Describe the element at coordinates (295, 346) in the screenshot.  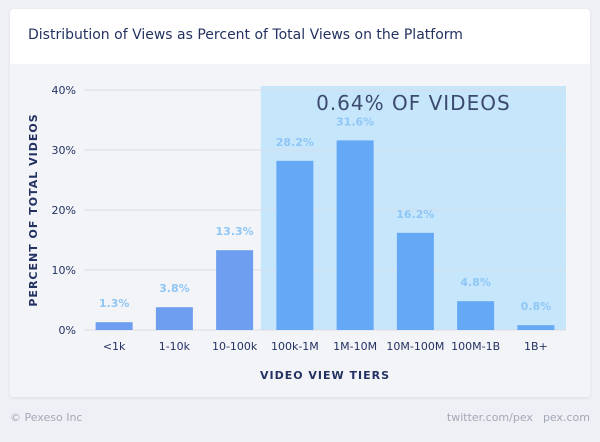
I see `x-tick-label: 100k-1M` at that location.